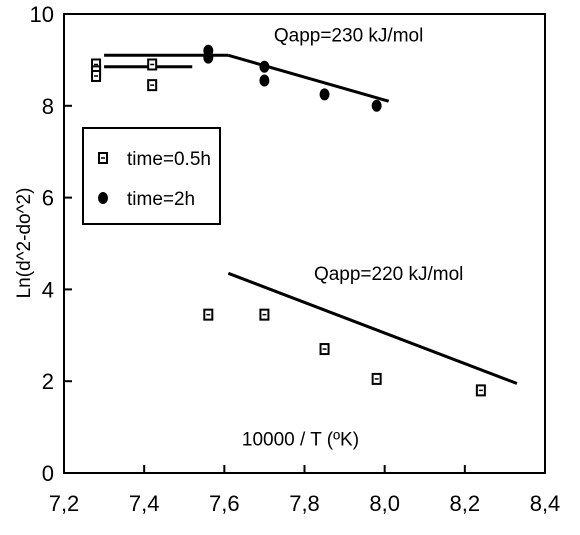 The image size is (580, 535). Describe the element at coordinates (304, 503) in the screenshot. I see `x-tick-label: 7,8` at that location.